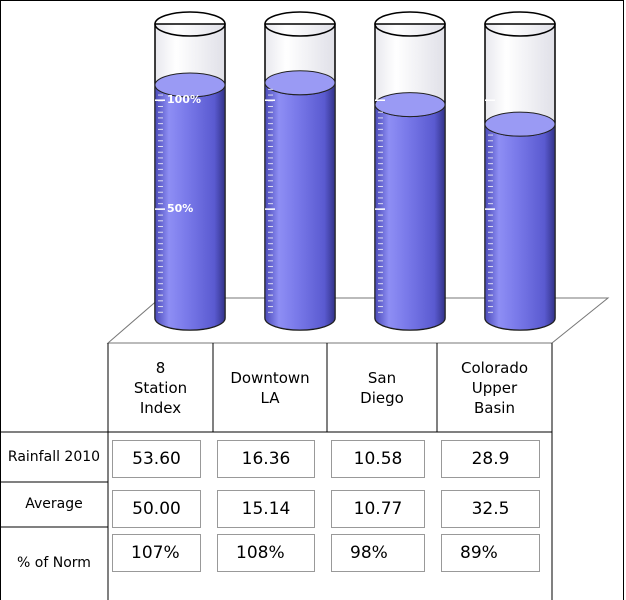  I want to click on table-value: 53.60, so click(156, 459).